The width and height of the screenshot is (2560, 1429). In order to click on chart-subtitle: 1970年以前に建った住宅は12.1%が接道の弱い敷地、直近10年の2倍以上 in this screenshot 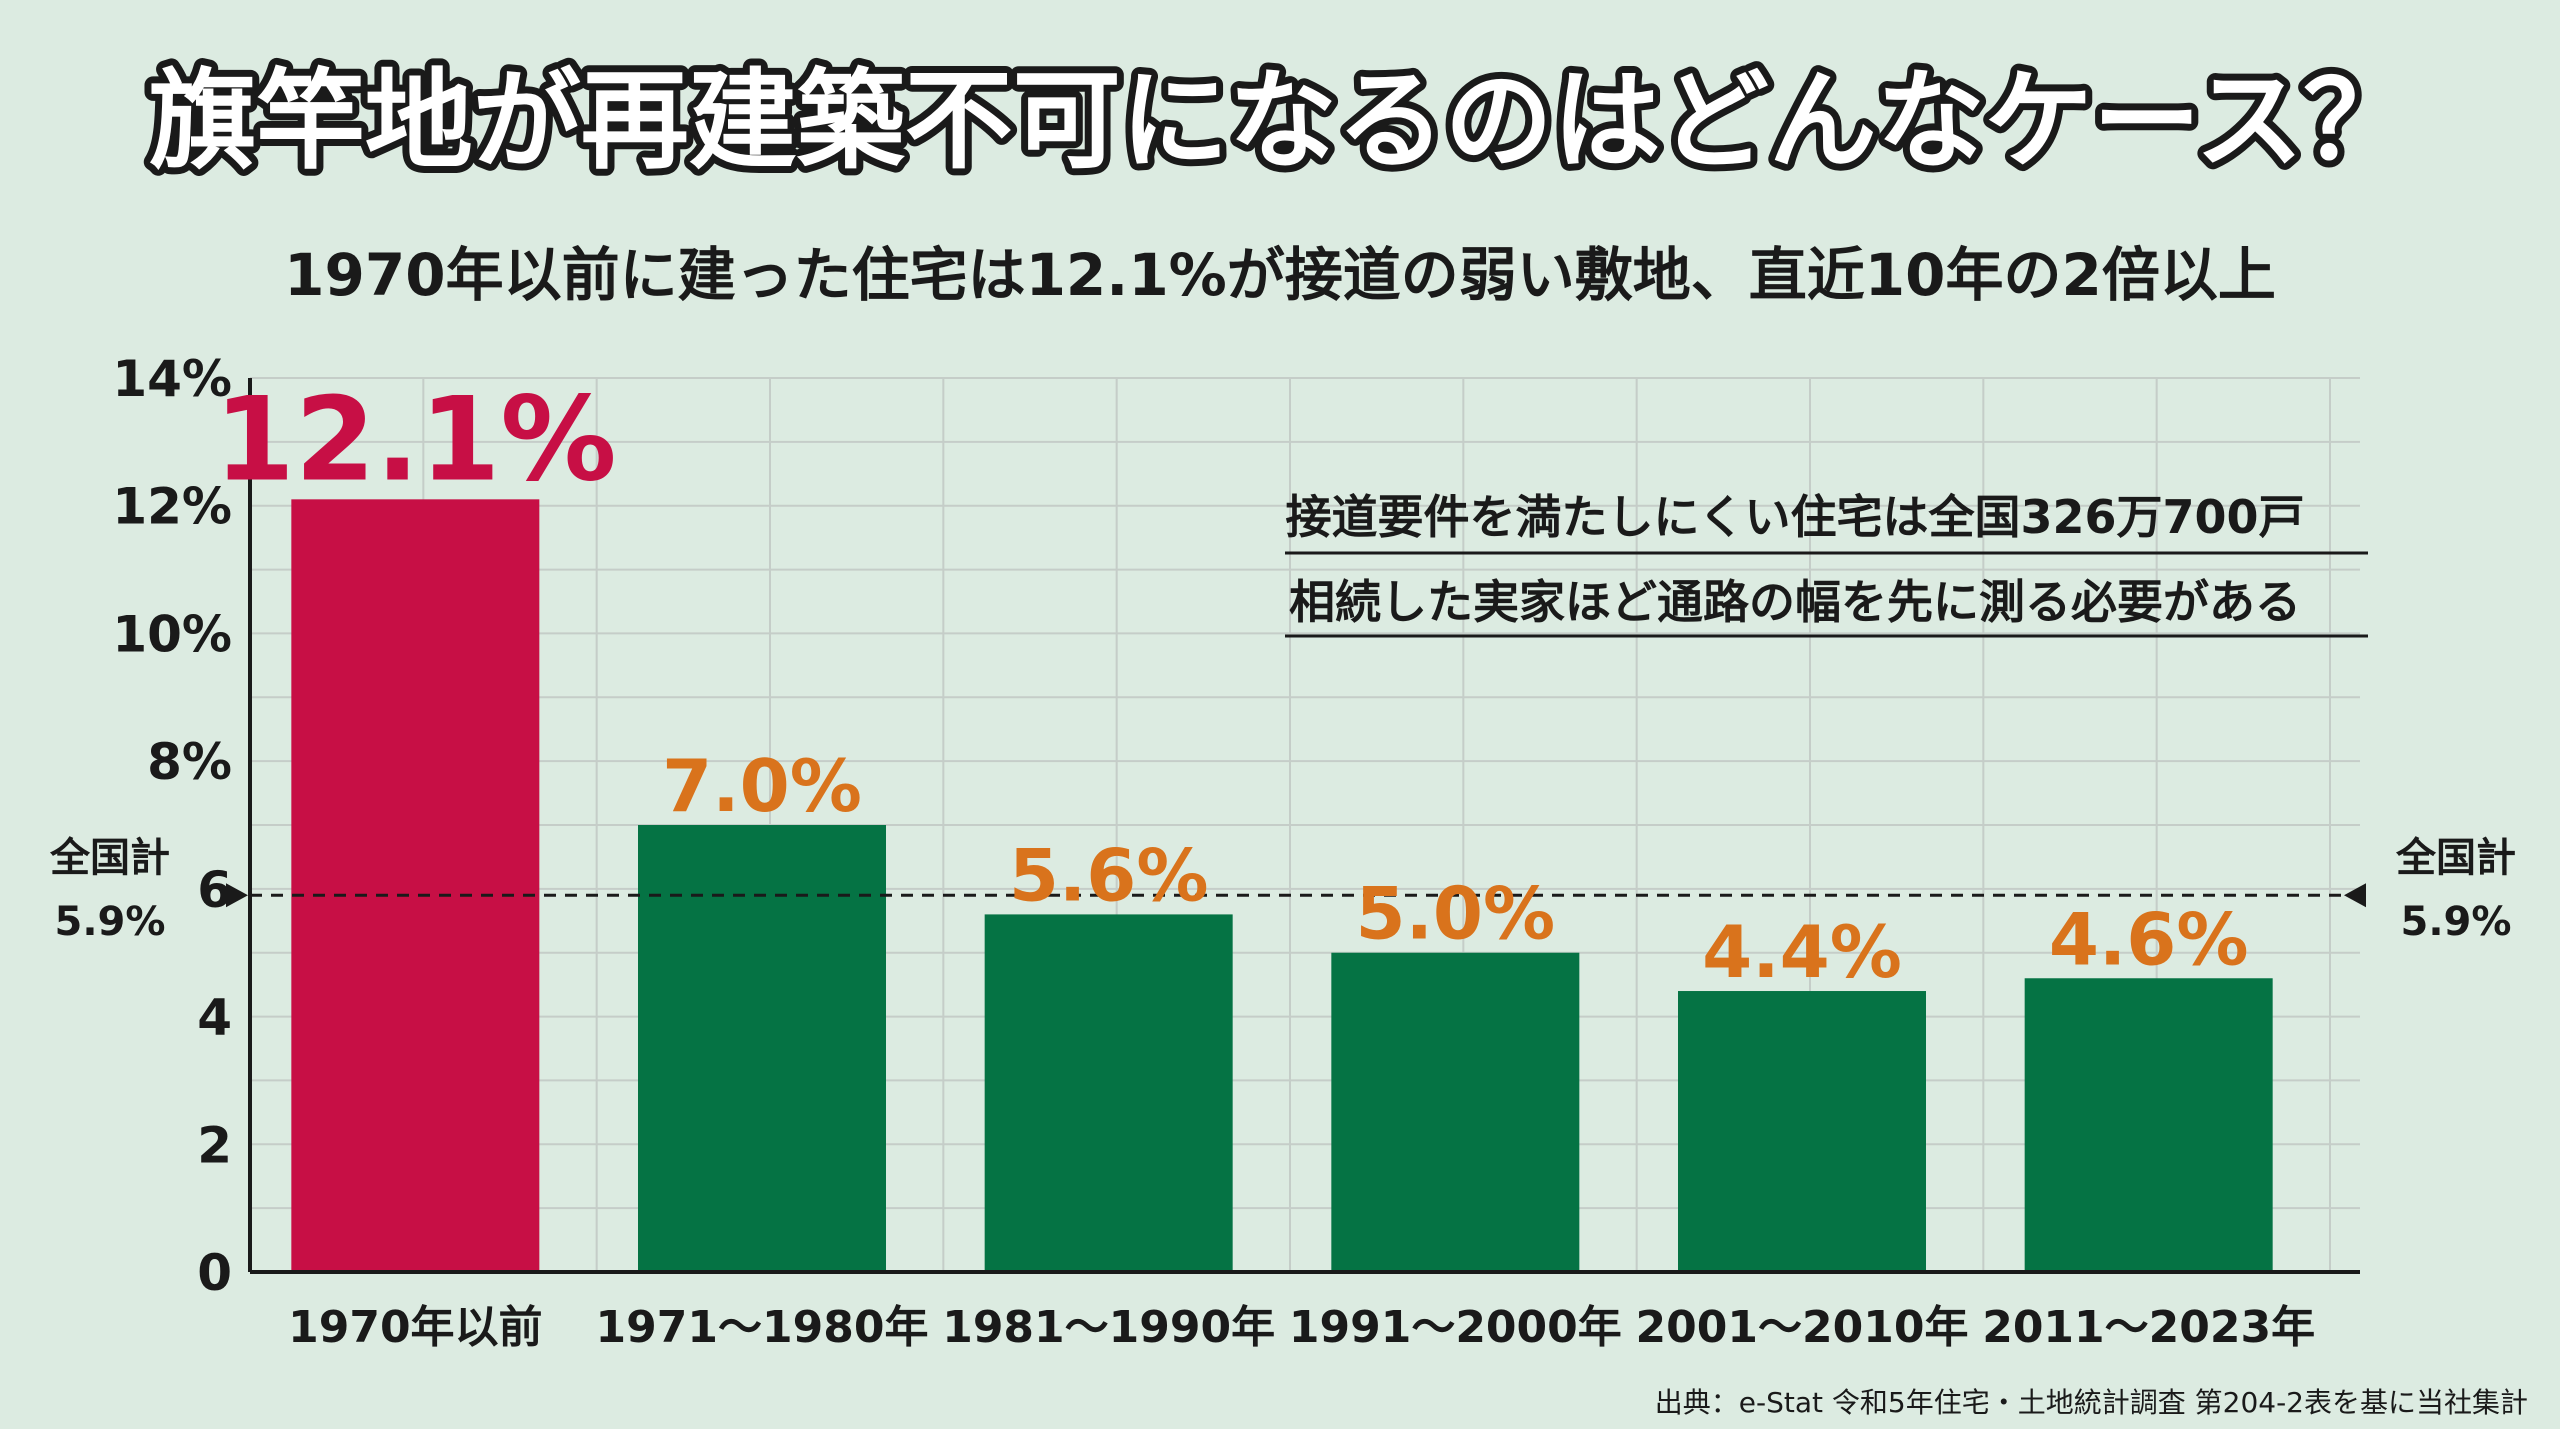, I will do `click(1280, 275)`.